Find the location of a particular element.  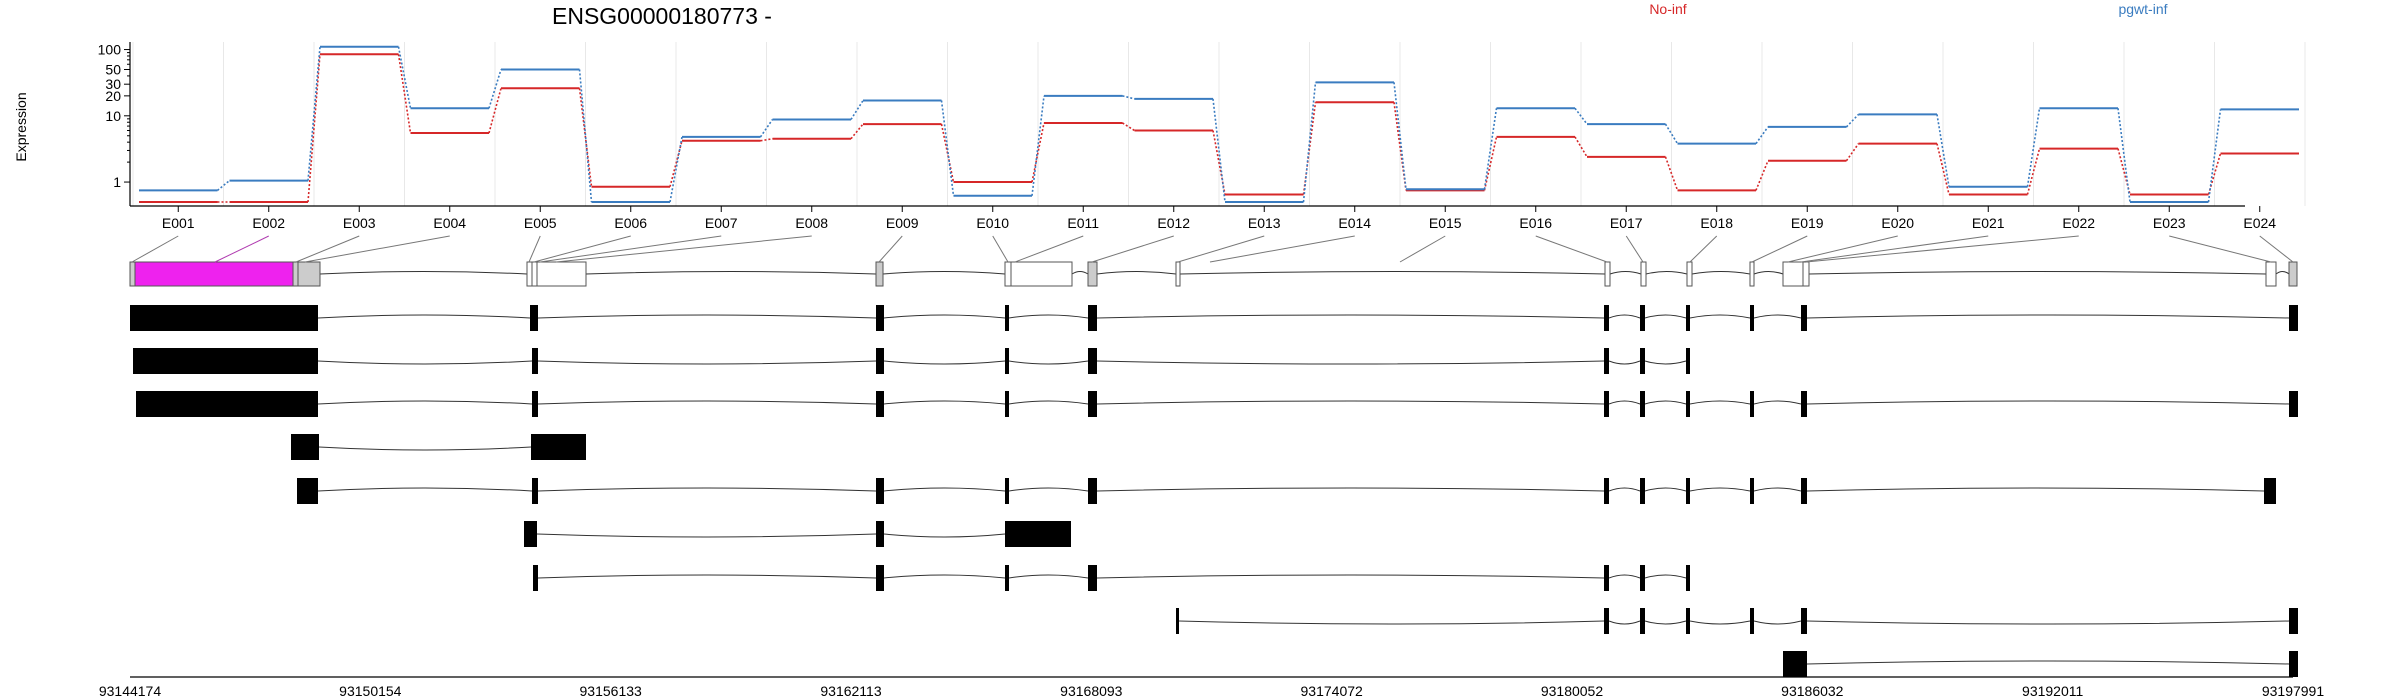

x-tick-label: E021 is located at coordinates (1988, 223).